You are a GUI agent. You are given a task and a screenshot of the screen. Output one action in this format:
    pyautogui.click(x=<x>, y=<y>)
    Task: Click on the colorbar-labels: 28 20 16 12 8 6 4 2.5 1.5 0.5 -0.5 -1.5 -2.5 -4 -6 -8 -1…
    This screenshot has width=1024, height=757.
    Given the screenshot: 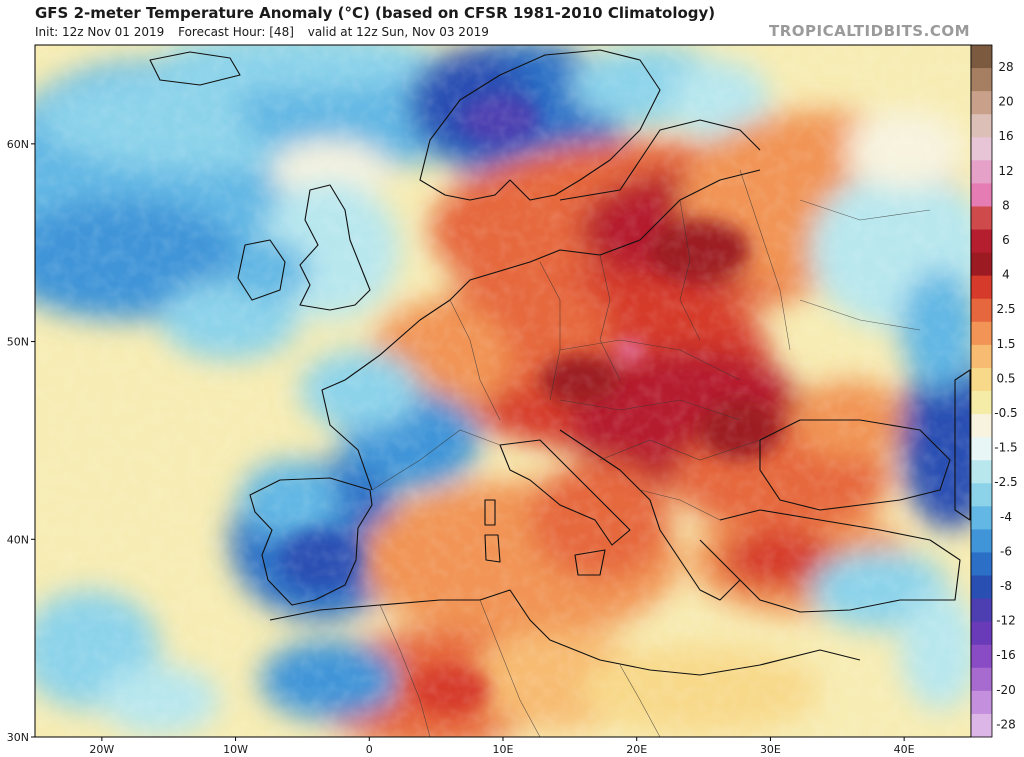 What is the action you would take?
    pyautogui.click(x=1005, y=395)
    